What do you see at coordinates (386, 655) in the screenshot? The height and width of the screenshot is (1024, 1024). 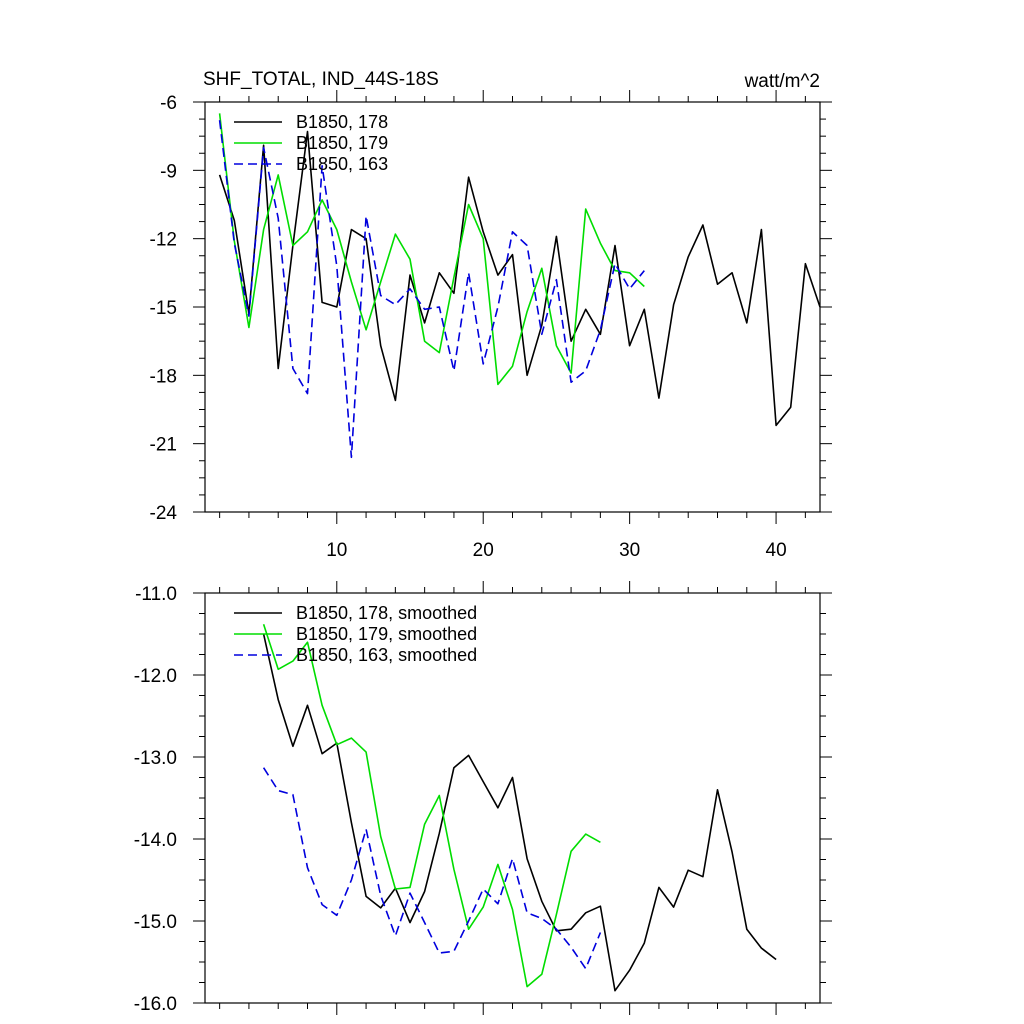 I see `legend-label: B1850, 163, smoothed` at bounding box center [386, 655].